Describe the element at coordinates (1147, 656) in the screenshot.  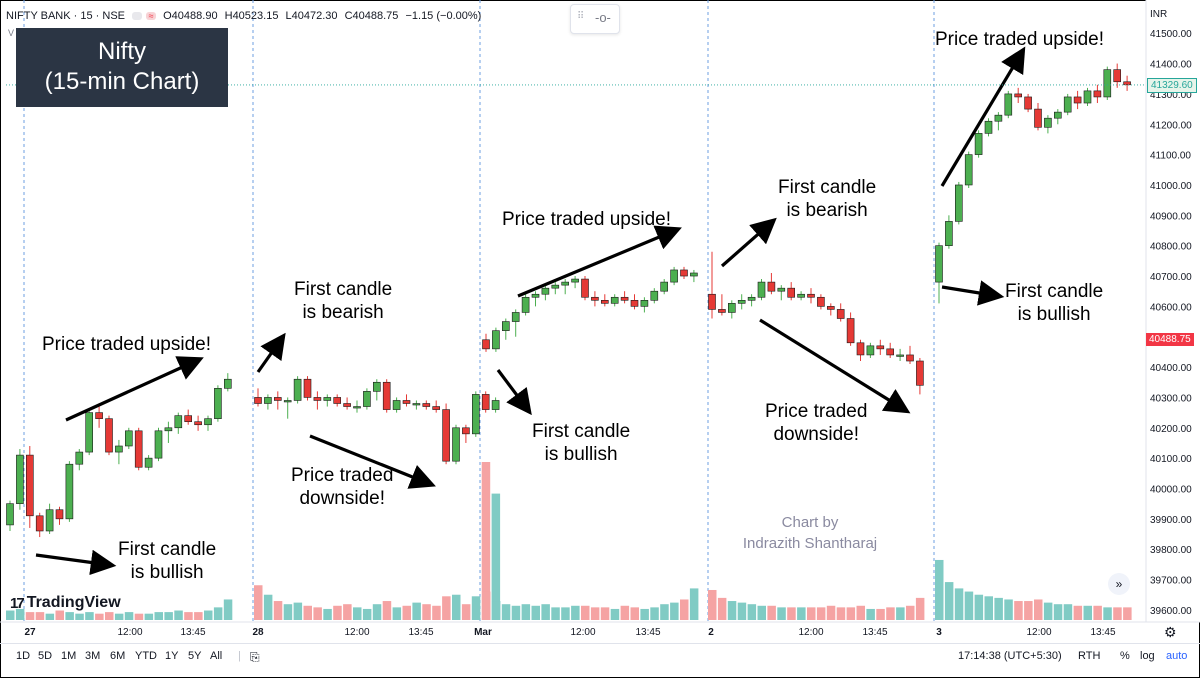
I see `log-toggle: log` at that location.